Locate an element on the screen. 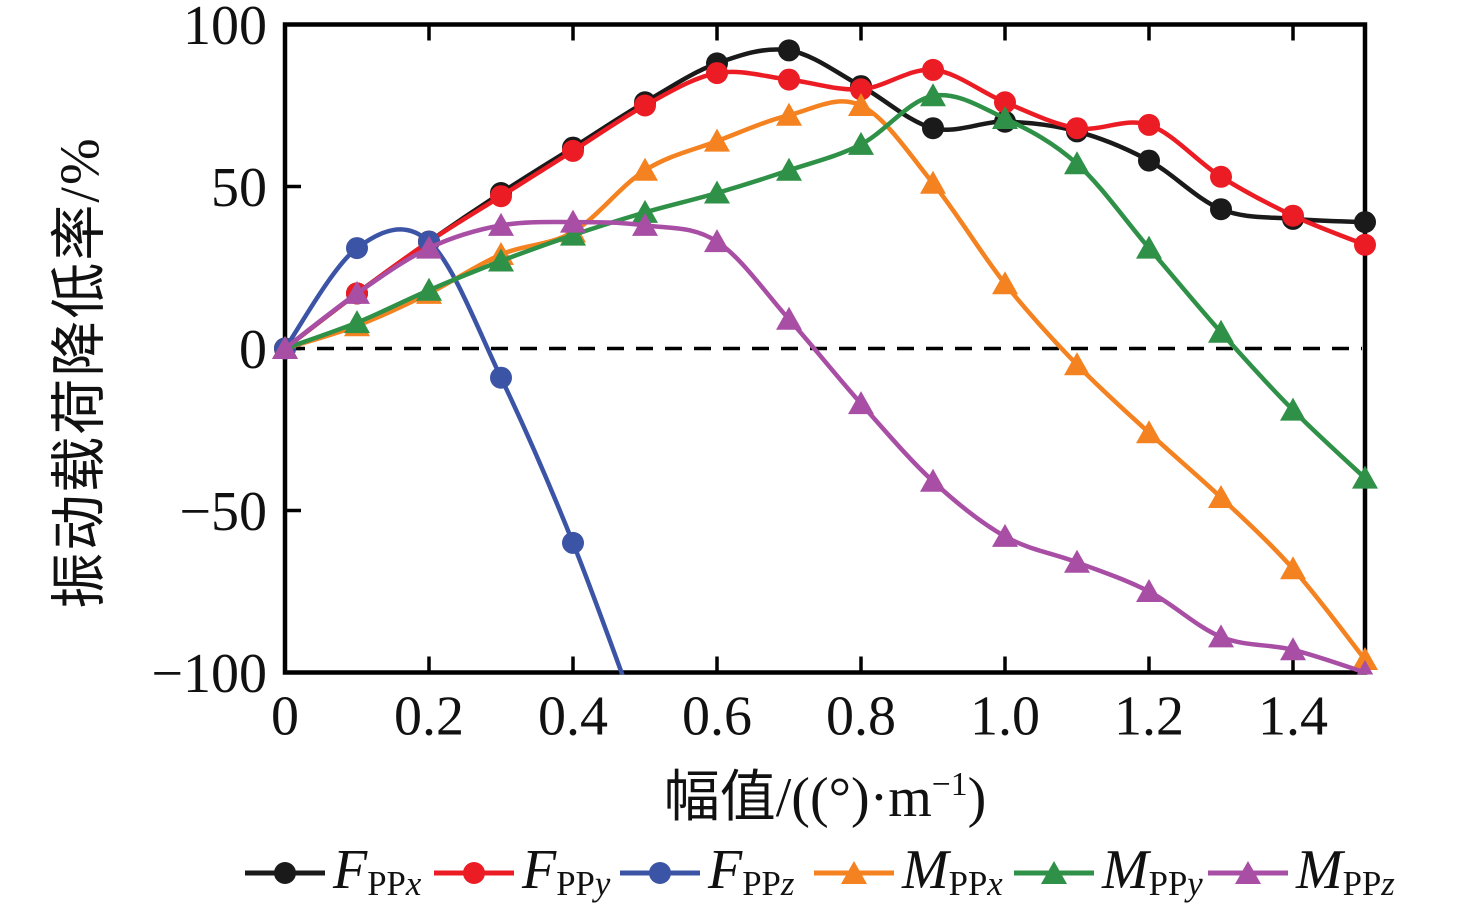 The image size is (1476, 915). x-tick-label: 0.6 is located at coordinates (717, 717).